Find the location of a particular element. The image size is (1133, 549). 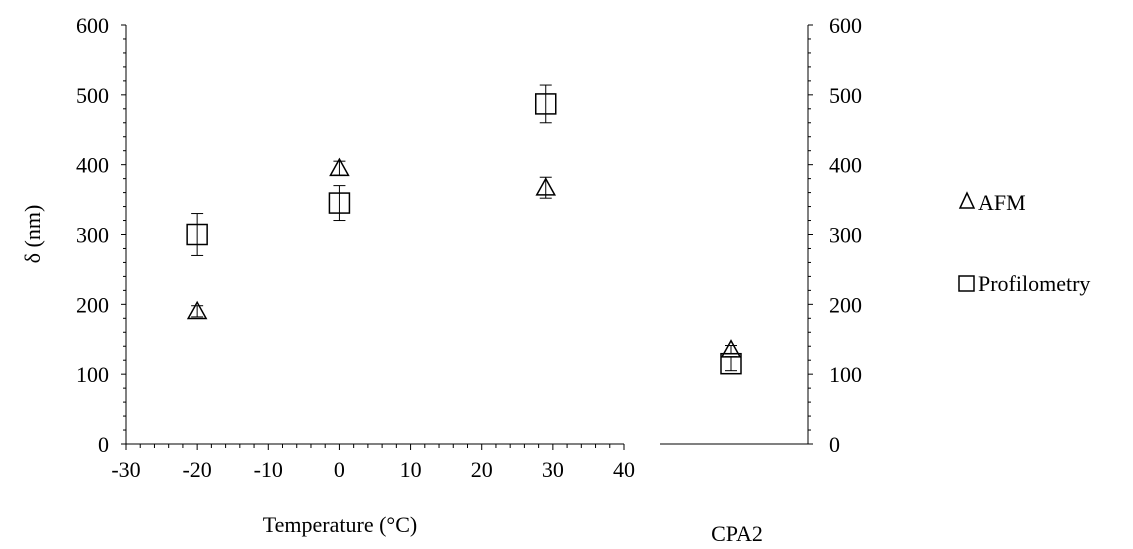

y-tick-label-left: 200 is located at coordinates (92, 304).